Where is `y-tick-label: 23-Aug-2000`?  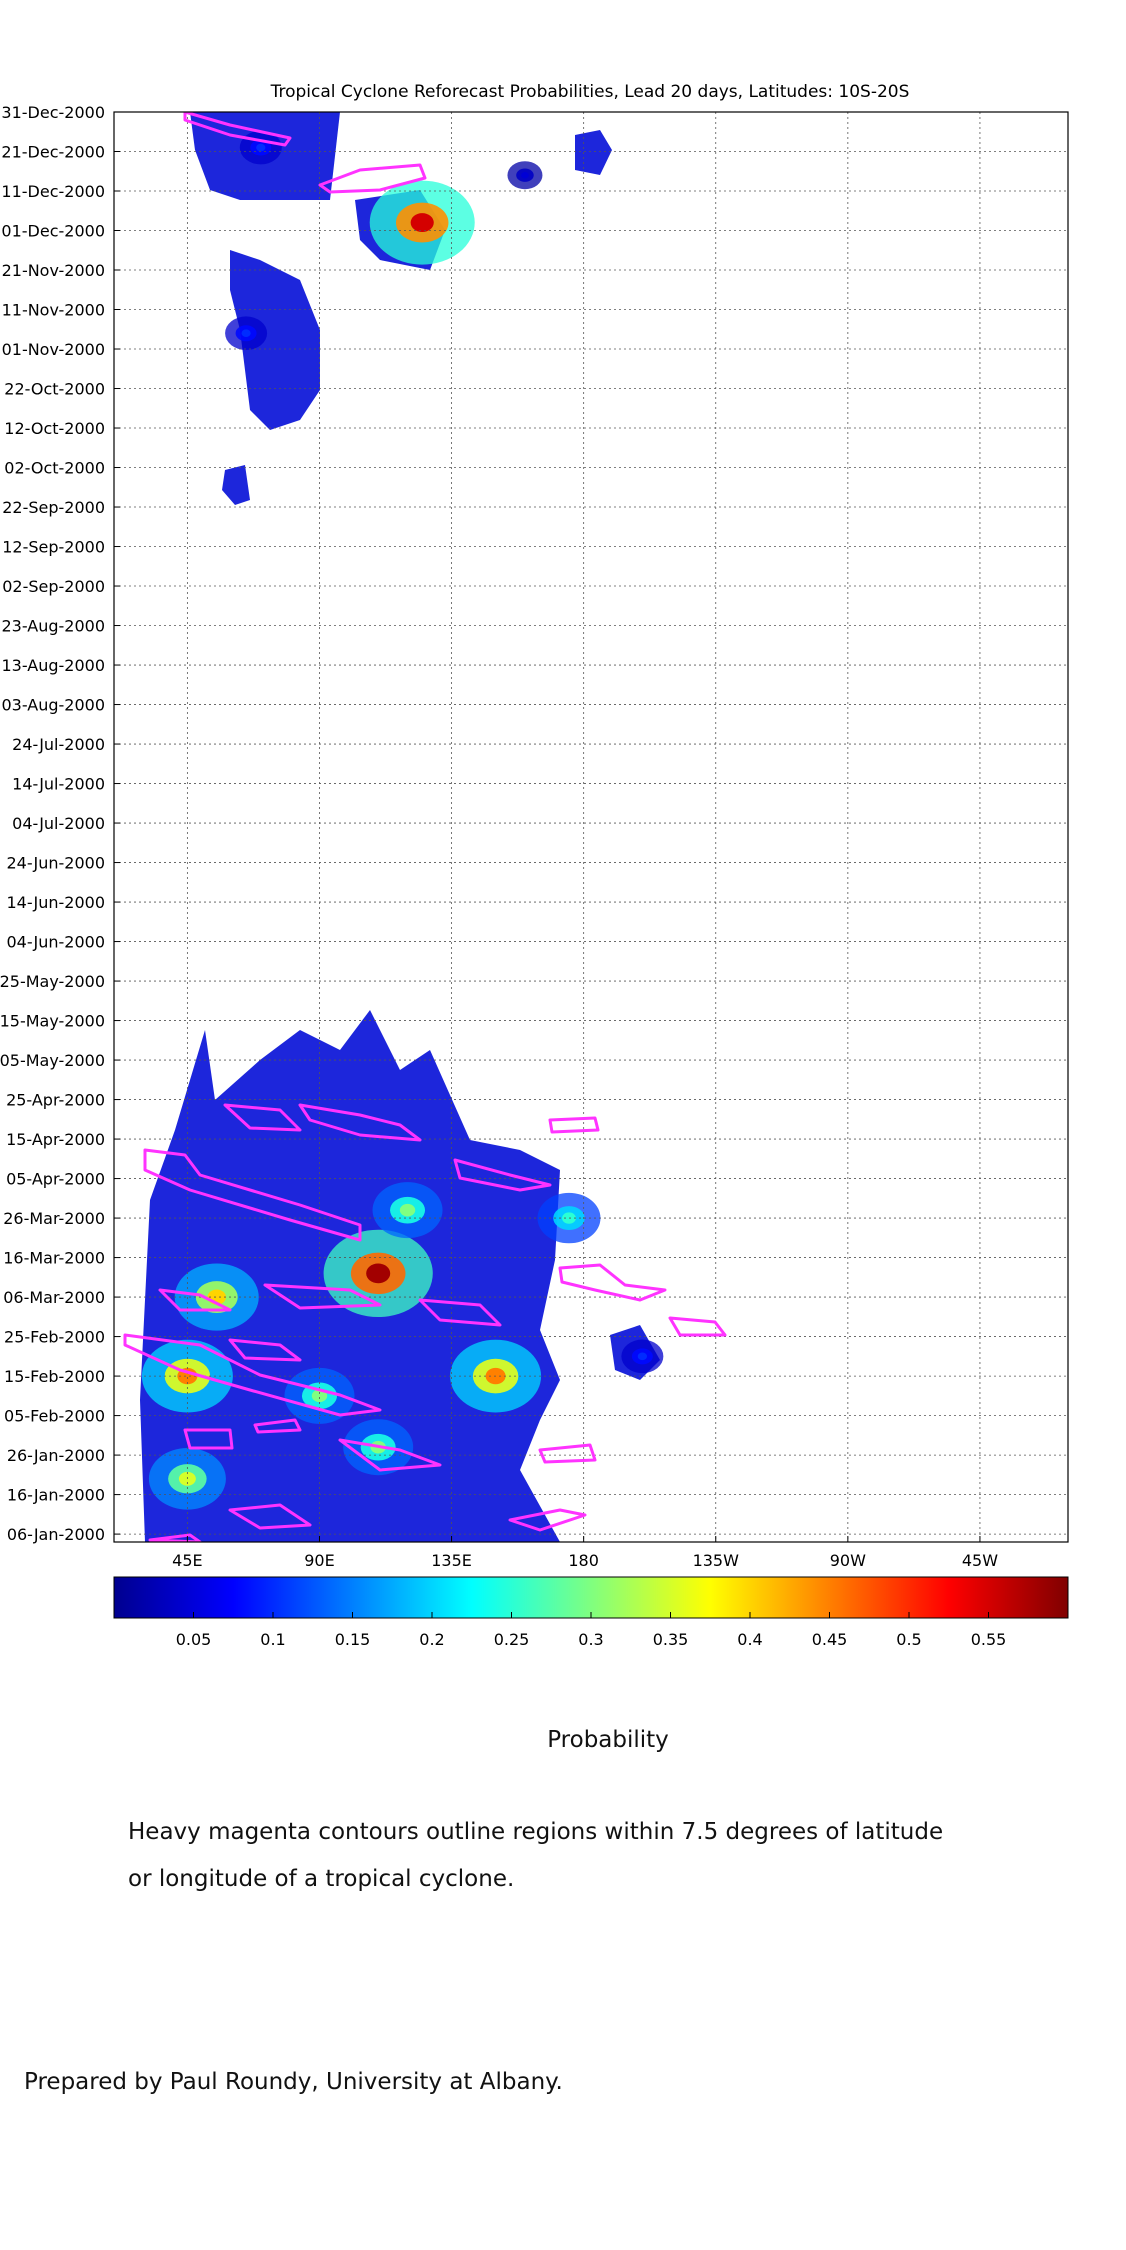 y-tick-label: 23-Aug-2000 is located at coordinates (53, 626).